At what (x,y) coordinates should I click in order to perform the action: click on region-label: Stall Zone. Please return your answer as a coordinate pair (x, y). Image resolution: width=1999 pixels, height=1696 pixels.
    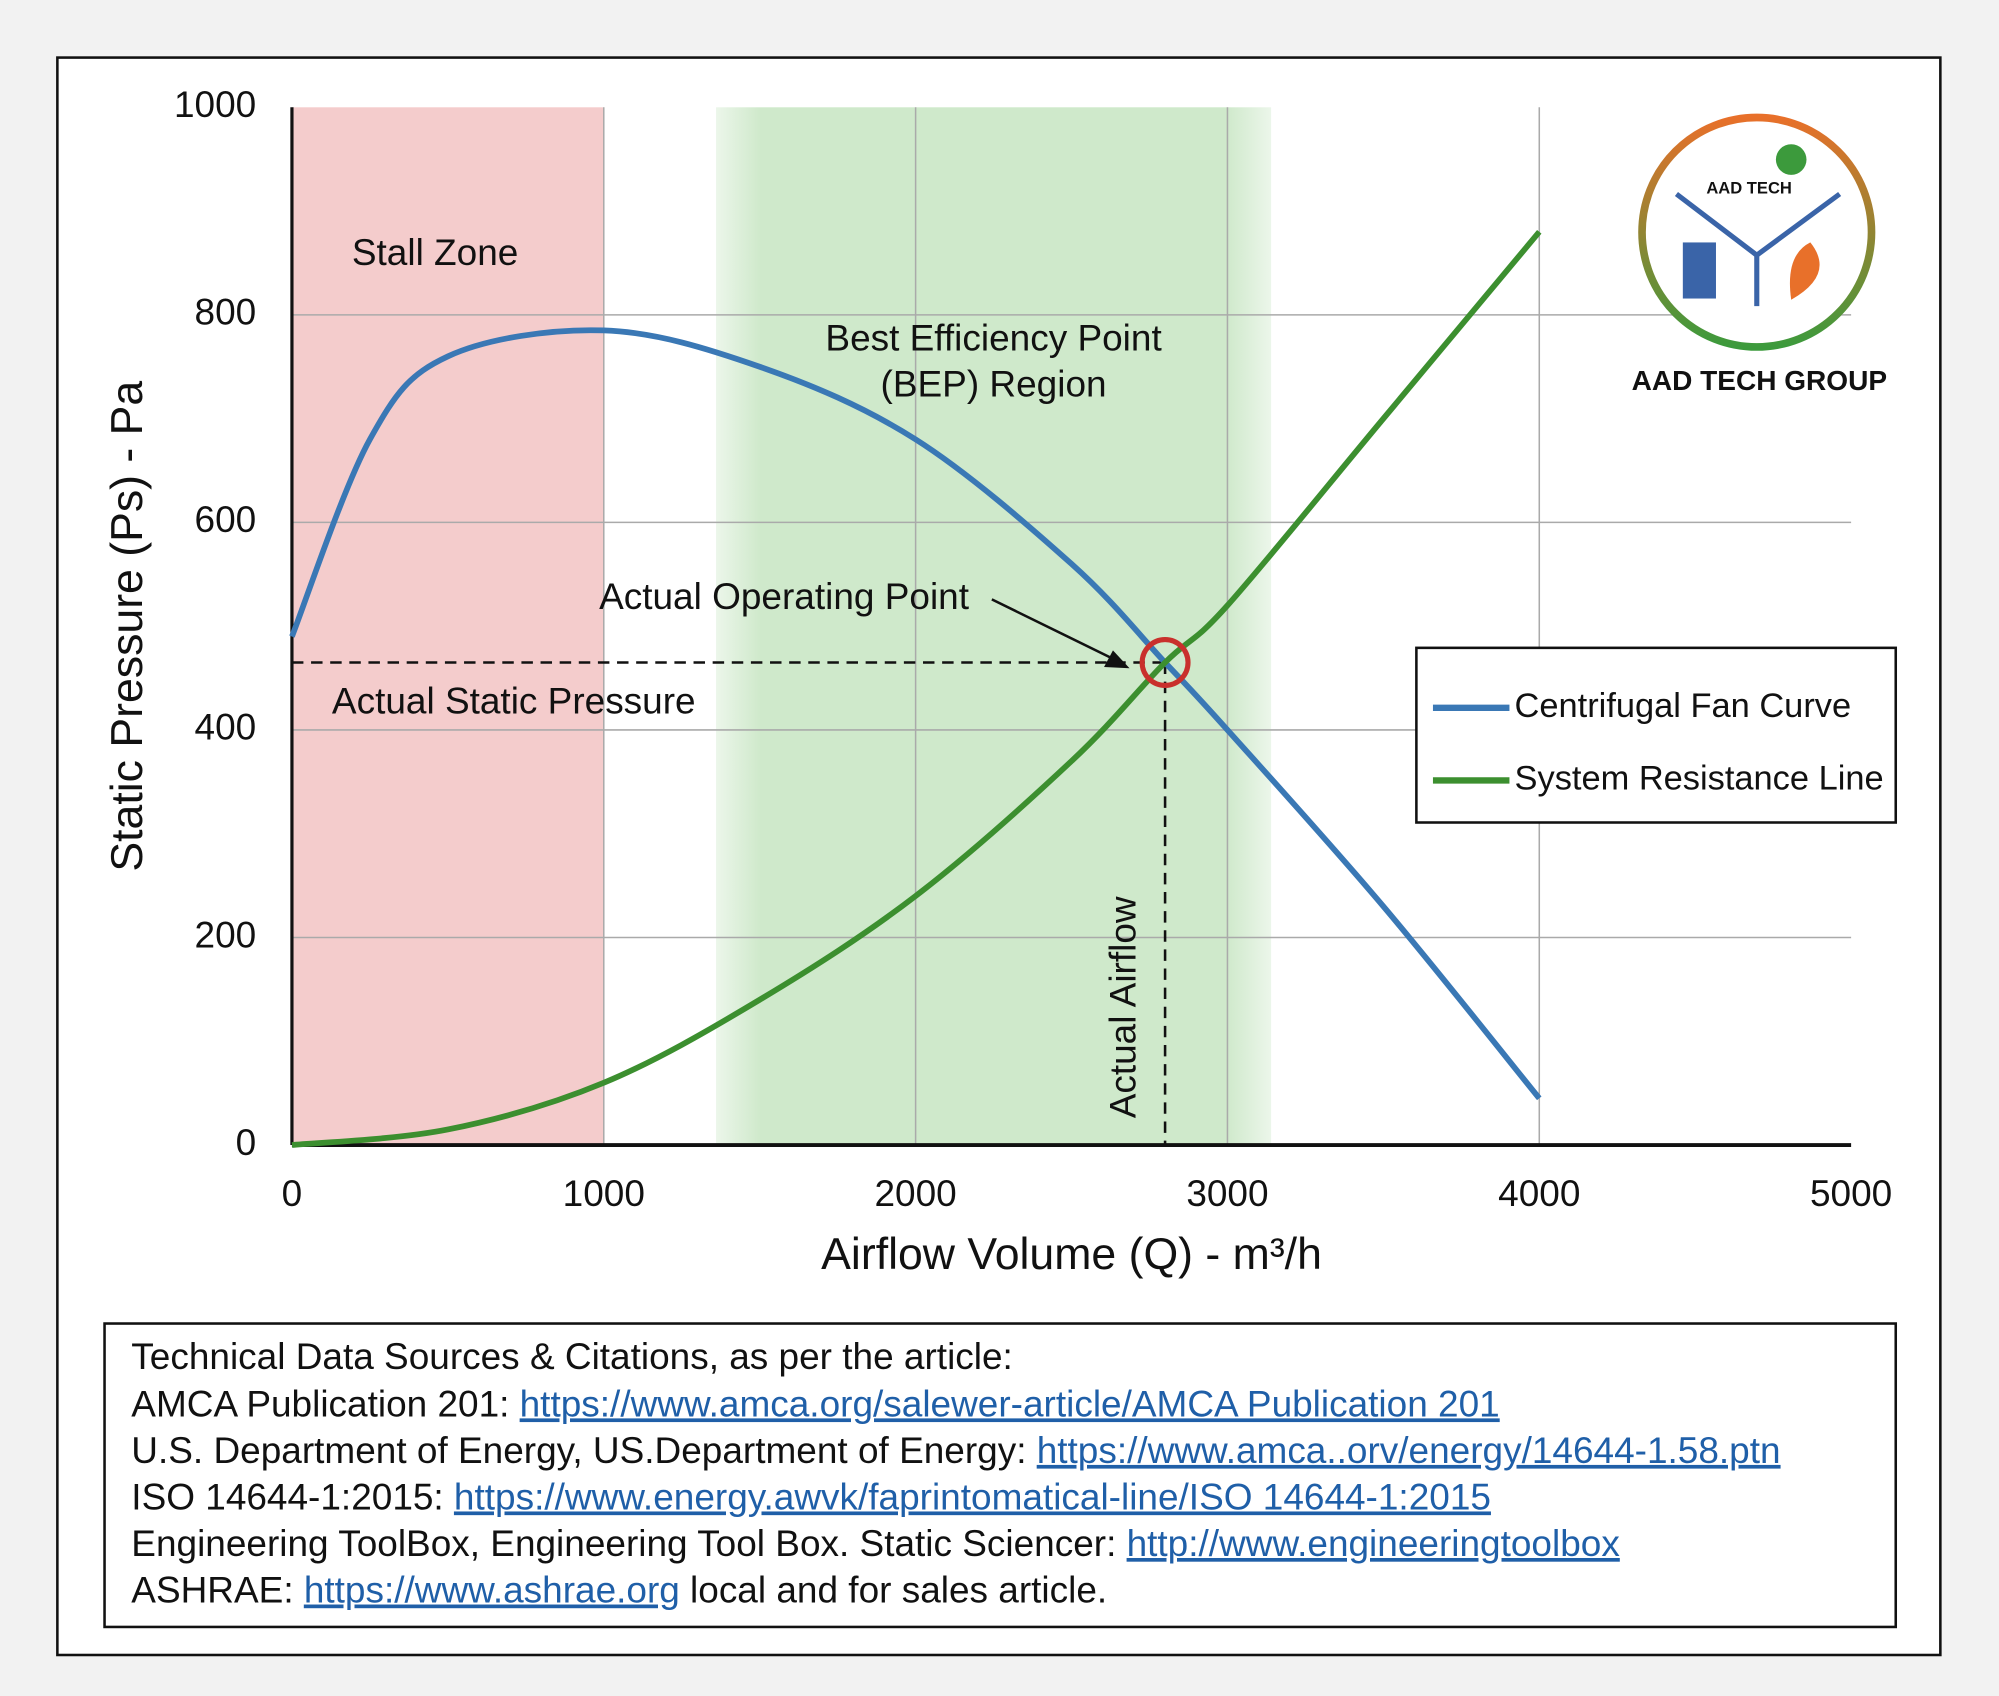
    Looking at the image, I should click on (435, 252).